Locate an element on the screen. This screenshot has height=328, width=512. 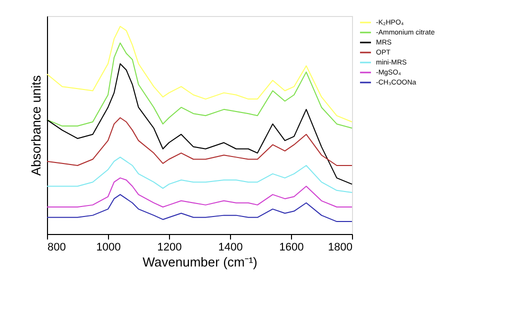
y-axis-title: Absorbance units is located at coordinates (36, 125).